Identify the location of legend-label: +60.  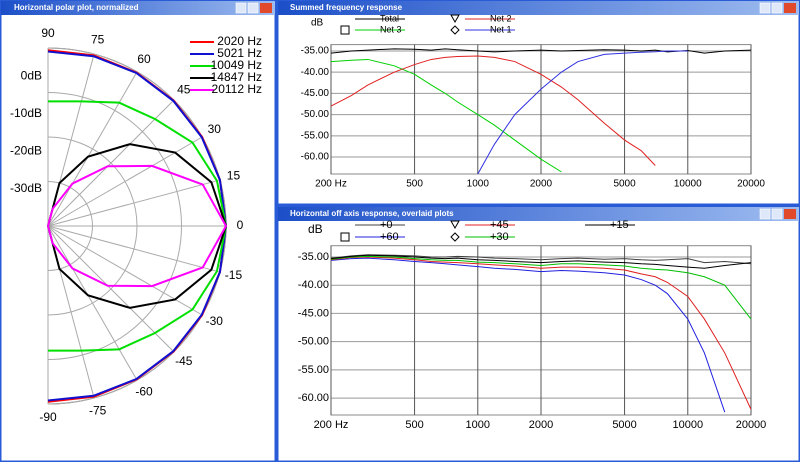
(389, 237).